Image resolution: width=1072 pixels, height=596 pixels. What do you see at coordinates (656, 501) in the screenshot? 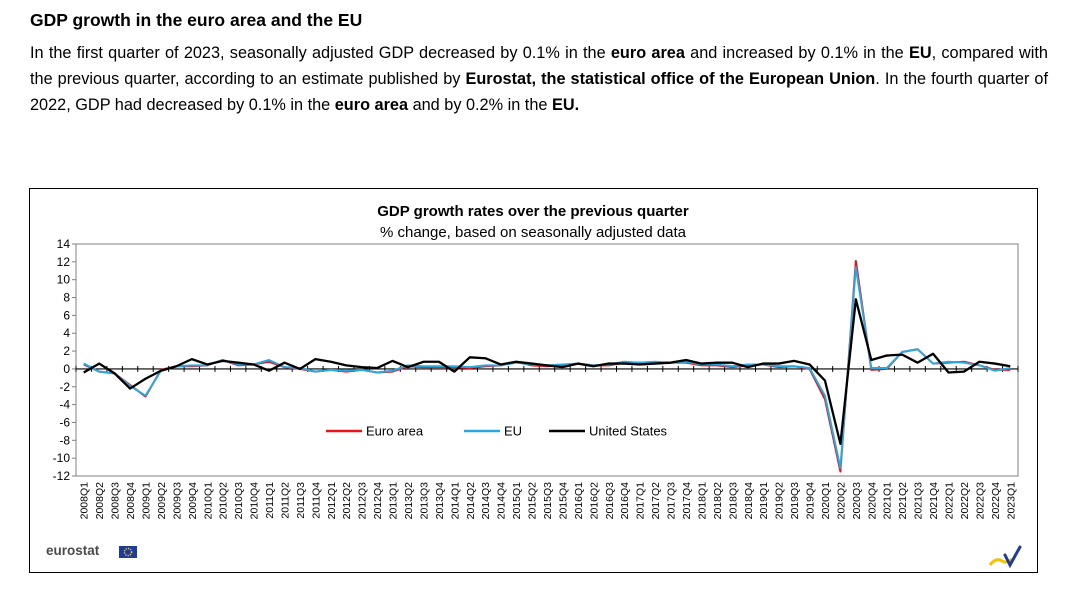
I see `x-tick-label: 2017Q2` at bounding box center [656, 501].